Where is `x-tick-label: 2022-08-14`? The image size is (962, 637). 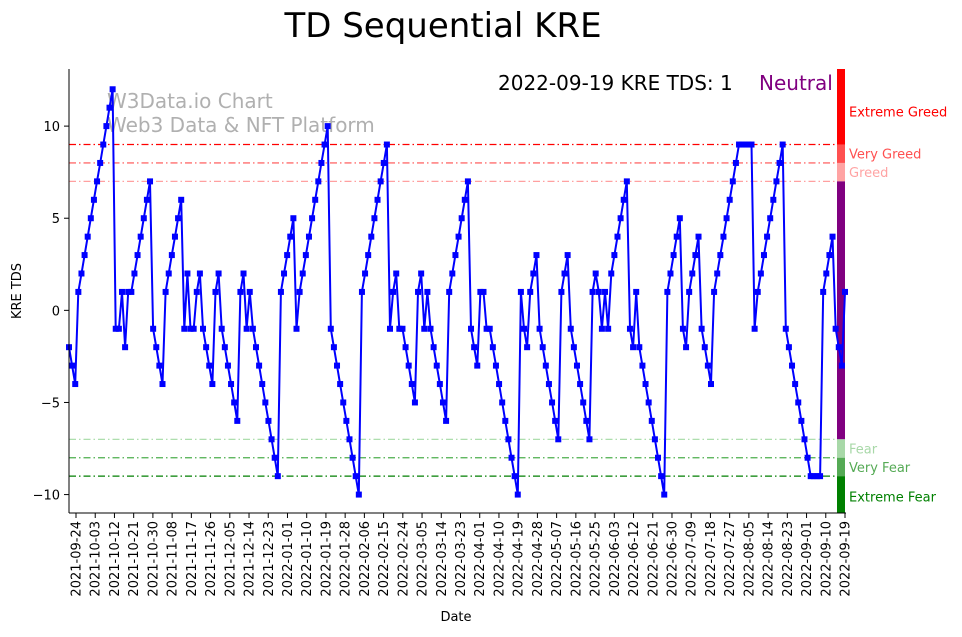 x-tick-label: 2022-08-14 is located at coordinates (769, 559).